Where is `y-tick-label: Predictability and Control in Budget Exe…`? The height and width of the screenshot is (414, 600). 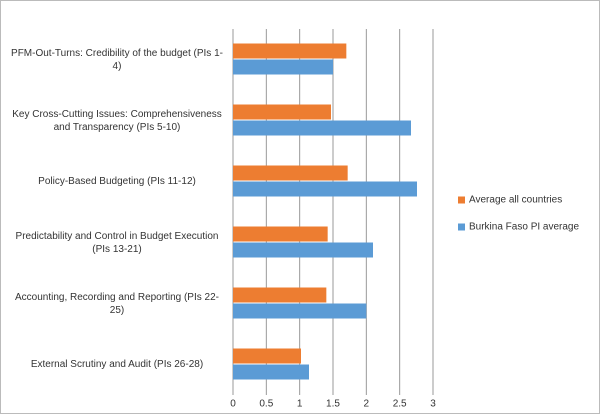 y-tick-label: Predictability and Control in Budget Exe… is located at coordinates (117, 242).